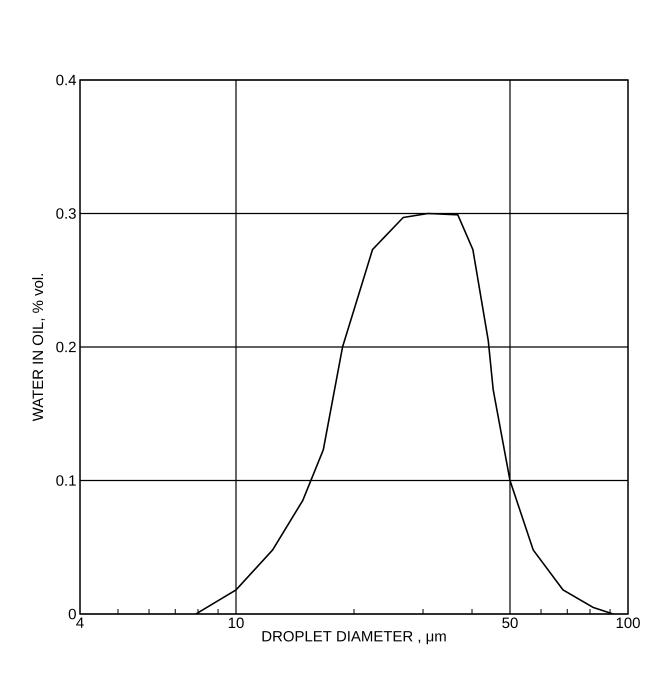  I want to click on y-tick-label: 0.4, so click(66, 80).